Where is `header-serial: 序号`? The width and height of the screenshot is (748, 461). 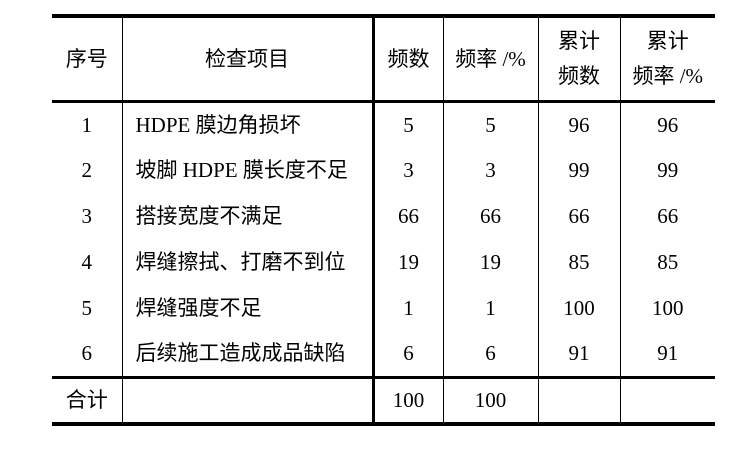
header-serial: 序号 is located at coordinates (87, 59).